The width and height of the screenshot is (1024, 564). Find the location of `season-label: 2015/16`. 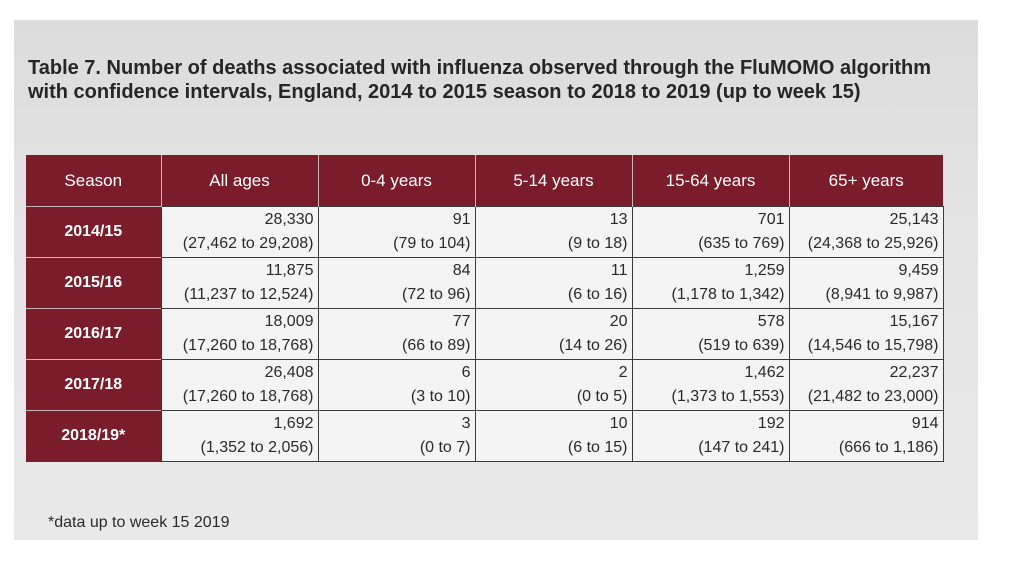

season-label: 2015/16 is located at coordinates (93, 283).